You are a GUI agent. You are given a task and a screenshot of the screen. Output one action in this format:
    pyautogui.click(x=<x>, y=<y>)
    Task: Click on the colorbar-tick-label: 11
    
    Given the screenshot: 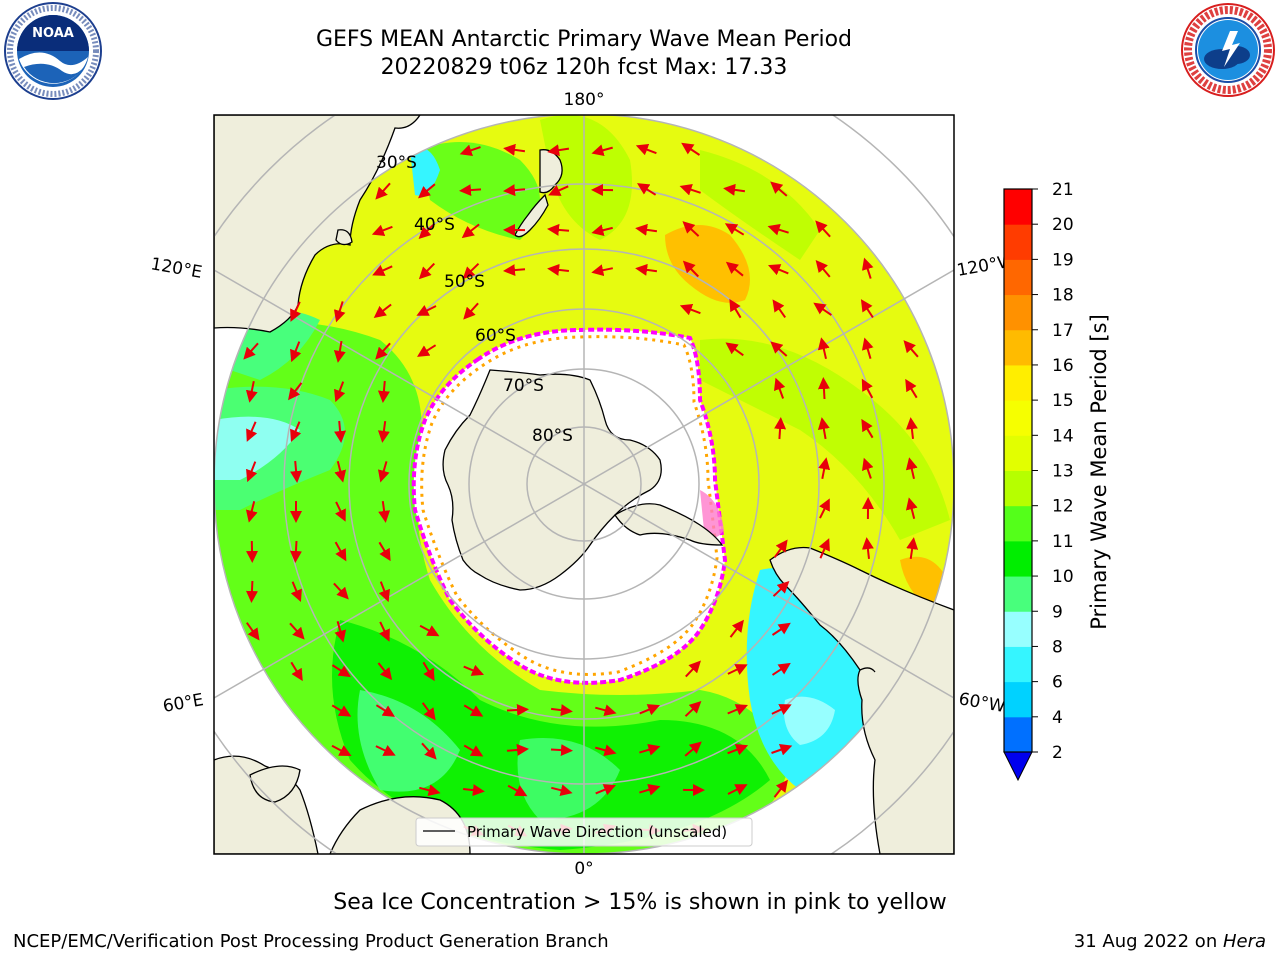 What is the action you would take?
    pyautogui.click(x=1063, y=542)
    